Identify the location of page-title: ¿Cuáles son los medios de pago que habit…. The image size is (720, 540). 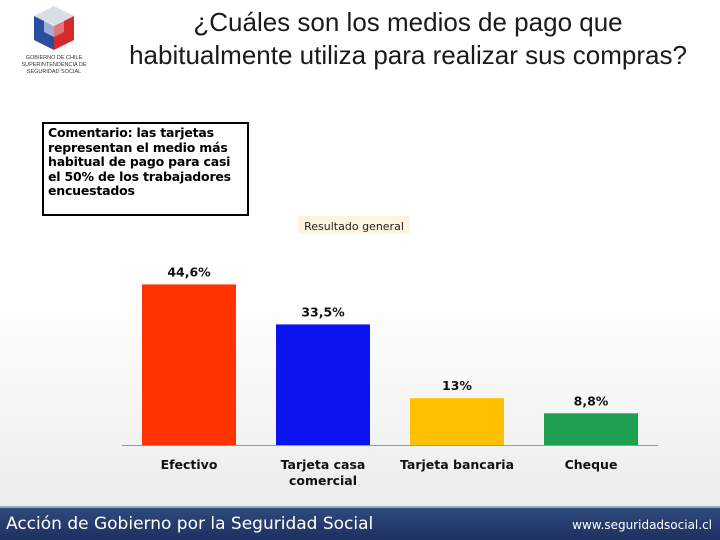
(408, 39).